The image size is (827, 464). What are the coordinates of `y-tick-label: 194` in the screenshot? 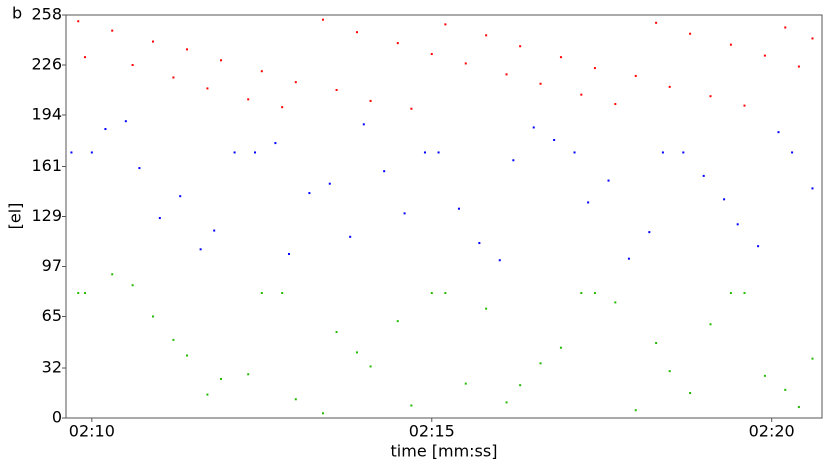 It's located at (46, 113).